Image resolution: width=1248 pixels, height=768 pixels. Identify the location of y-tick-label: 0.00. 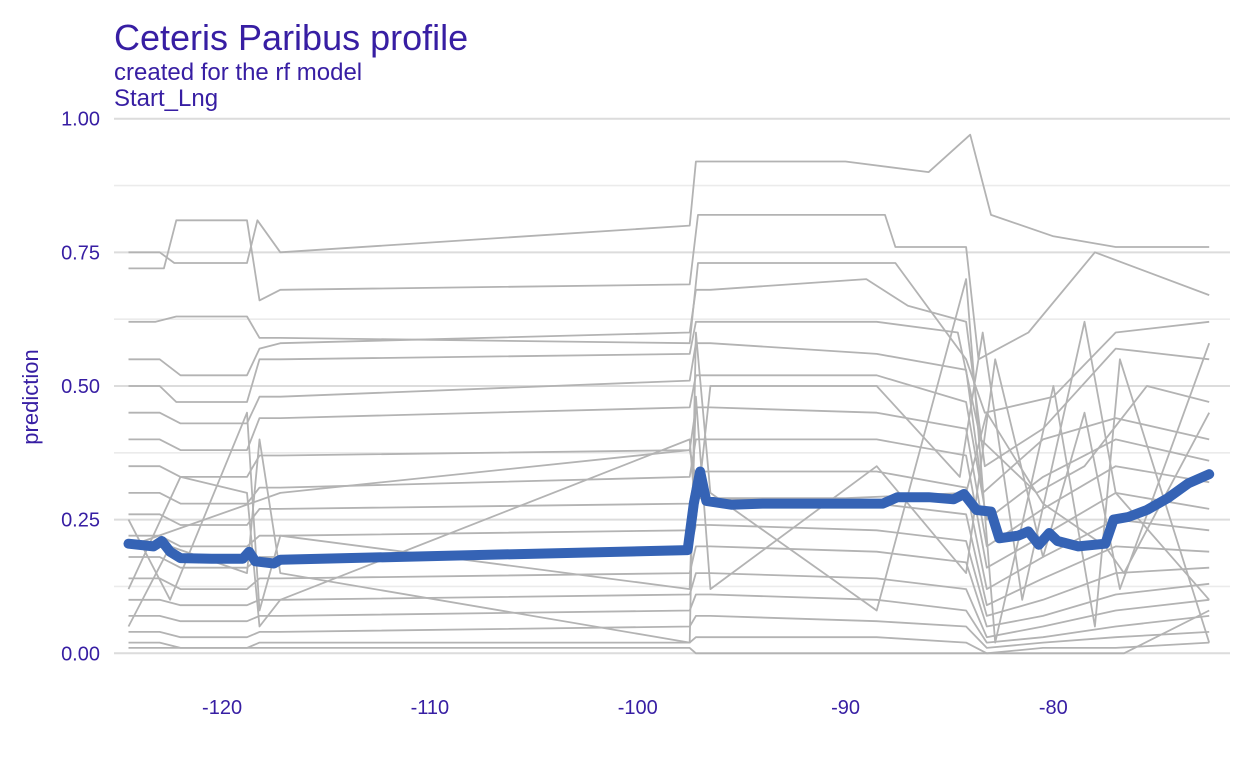
(80, 654).